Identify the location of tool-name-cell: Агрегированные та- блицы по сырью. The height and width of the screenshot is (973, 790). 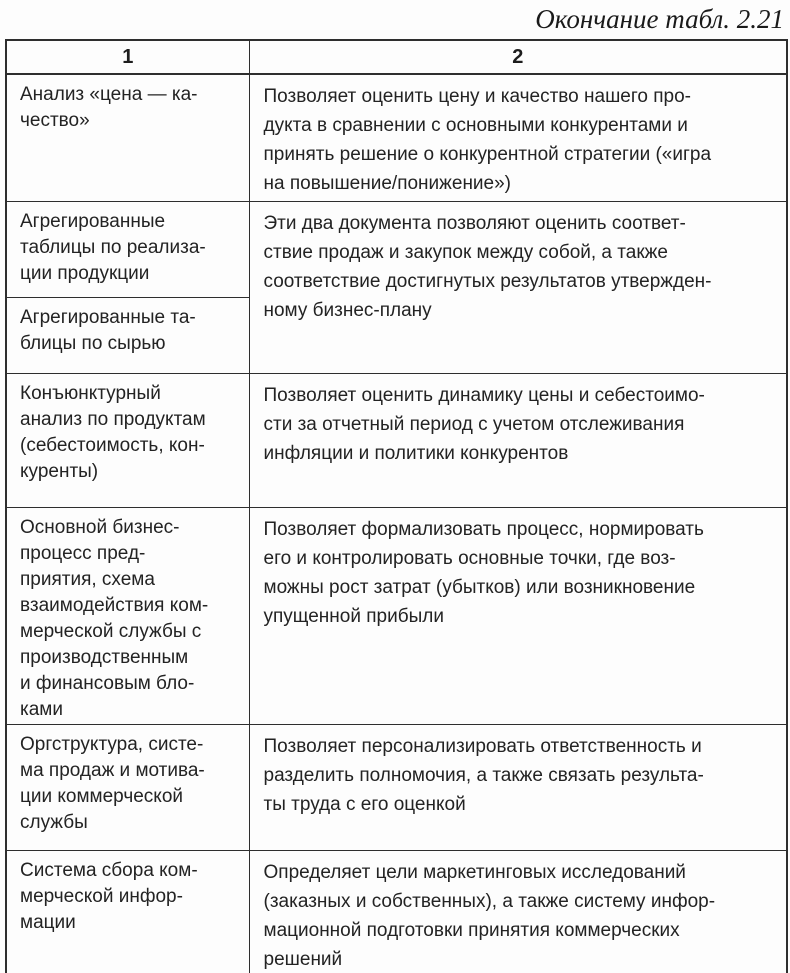
(127, 335).